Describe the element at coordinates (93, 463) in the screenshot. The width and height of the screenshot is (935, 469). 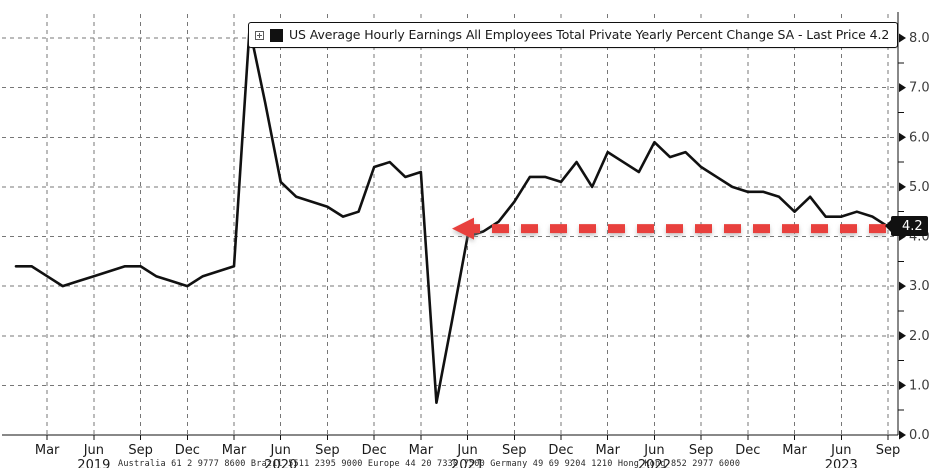
I see `svg-text: 2019` at that location.